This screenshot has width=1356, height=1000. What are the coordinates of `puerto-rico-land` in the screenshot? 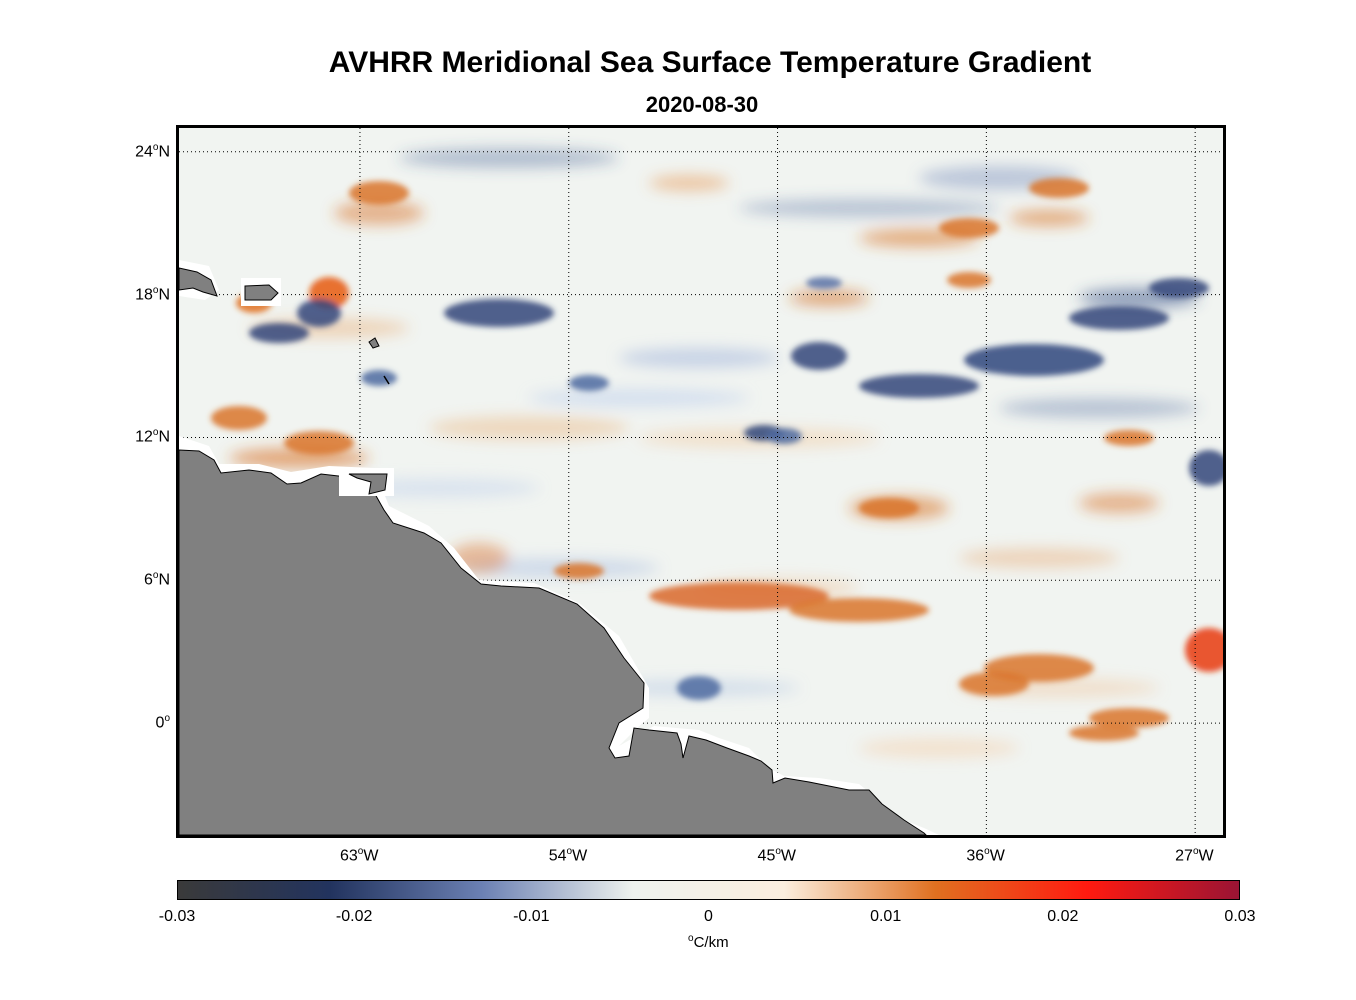 It's located at (261, 292).